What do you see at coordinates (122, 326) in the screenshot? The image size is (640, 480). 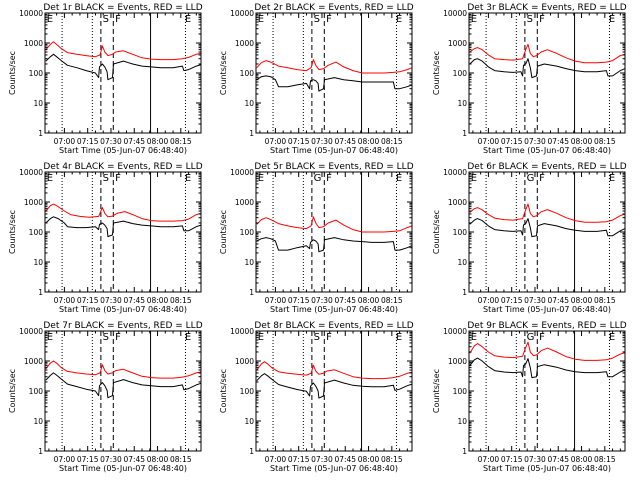 I see `panel-title: Det 7r BLACK = Events, RED = LLD` at bounding box center [122, 326].